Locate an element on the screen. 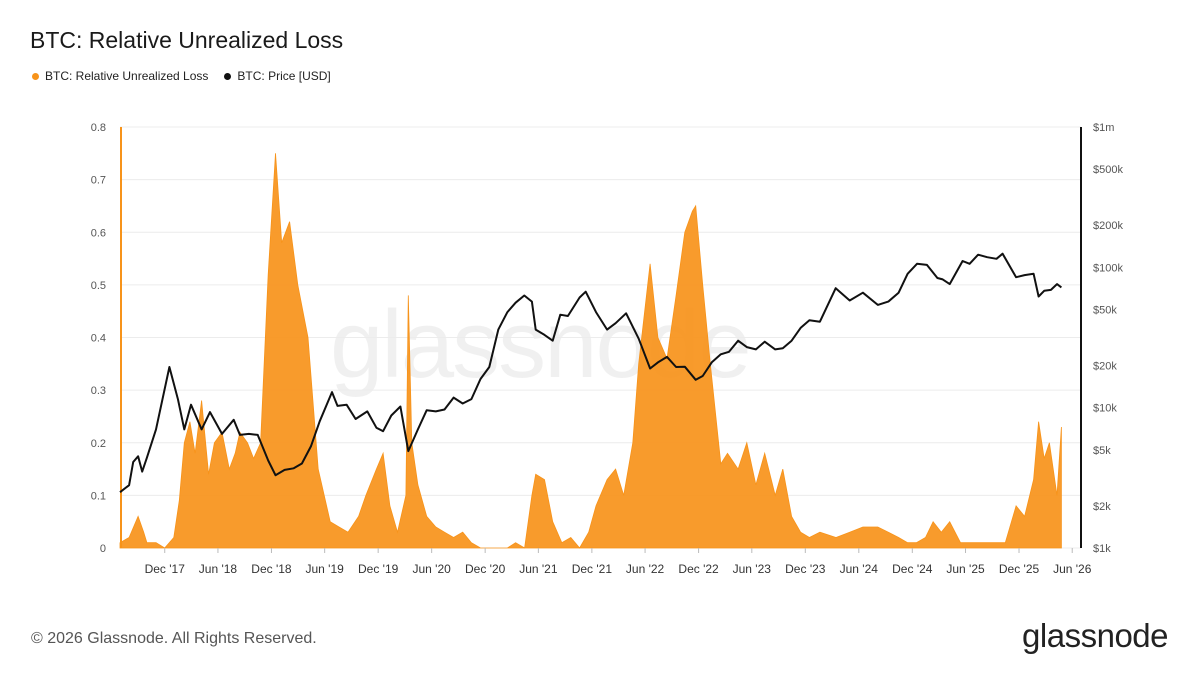 This screenshot has height=675, width=1200. x-tick-label: Dec '24 is located at coordinates (912, 569).